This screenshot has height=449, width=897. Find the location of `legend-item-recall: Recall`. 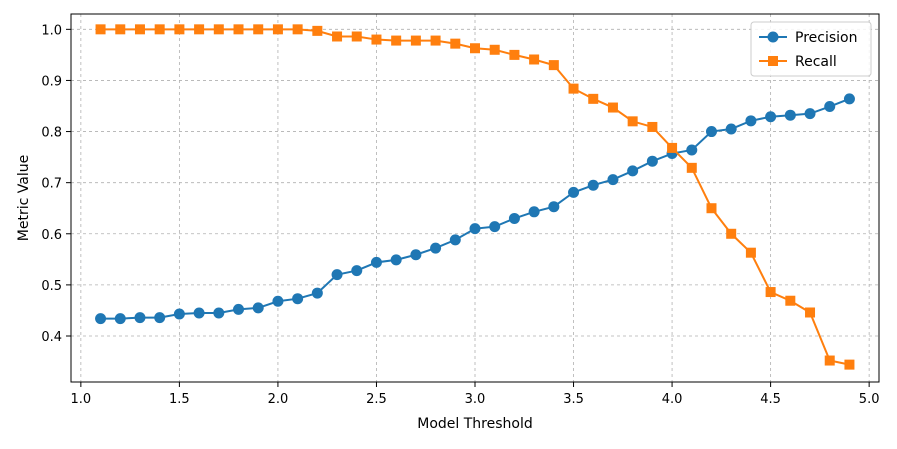

legend-item-recall: Recall is located at coordinates (798, 62).